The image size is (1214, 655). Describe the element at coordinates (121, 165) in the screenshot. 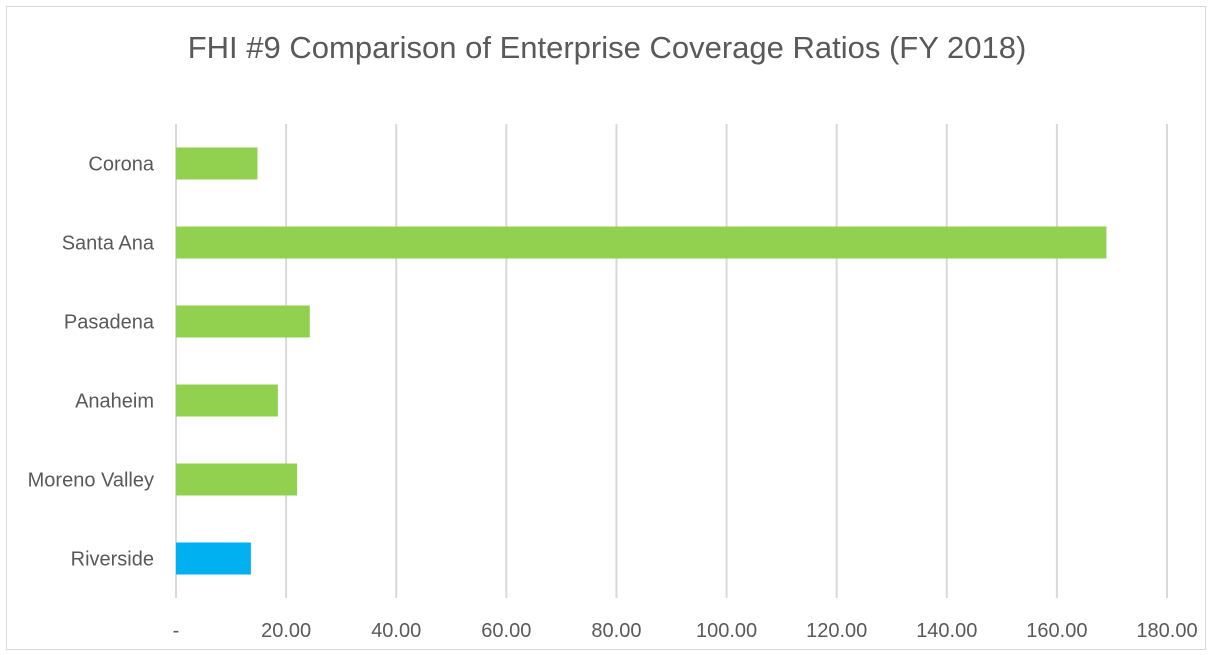

I see `category-label: Corona` at that location.